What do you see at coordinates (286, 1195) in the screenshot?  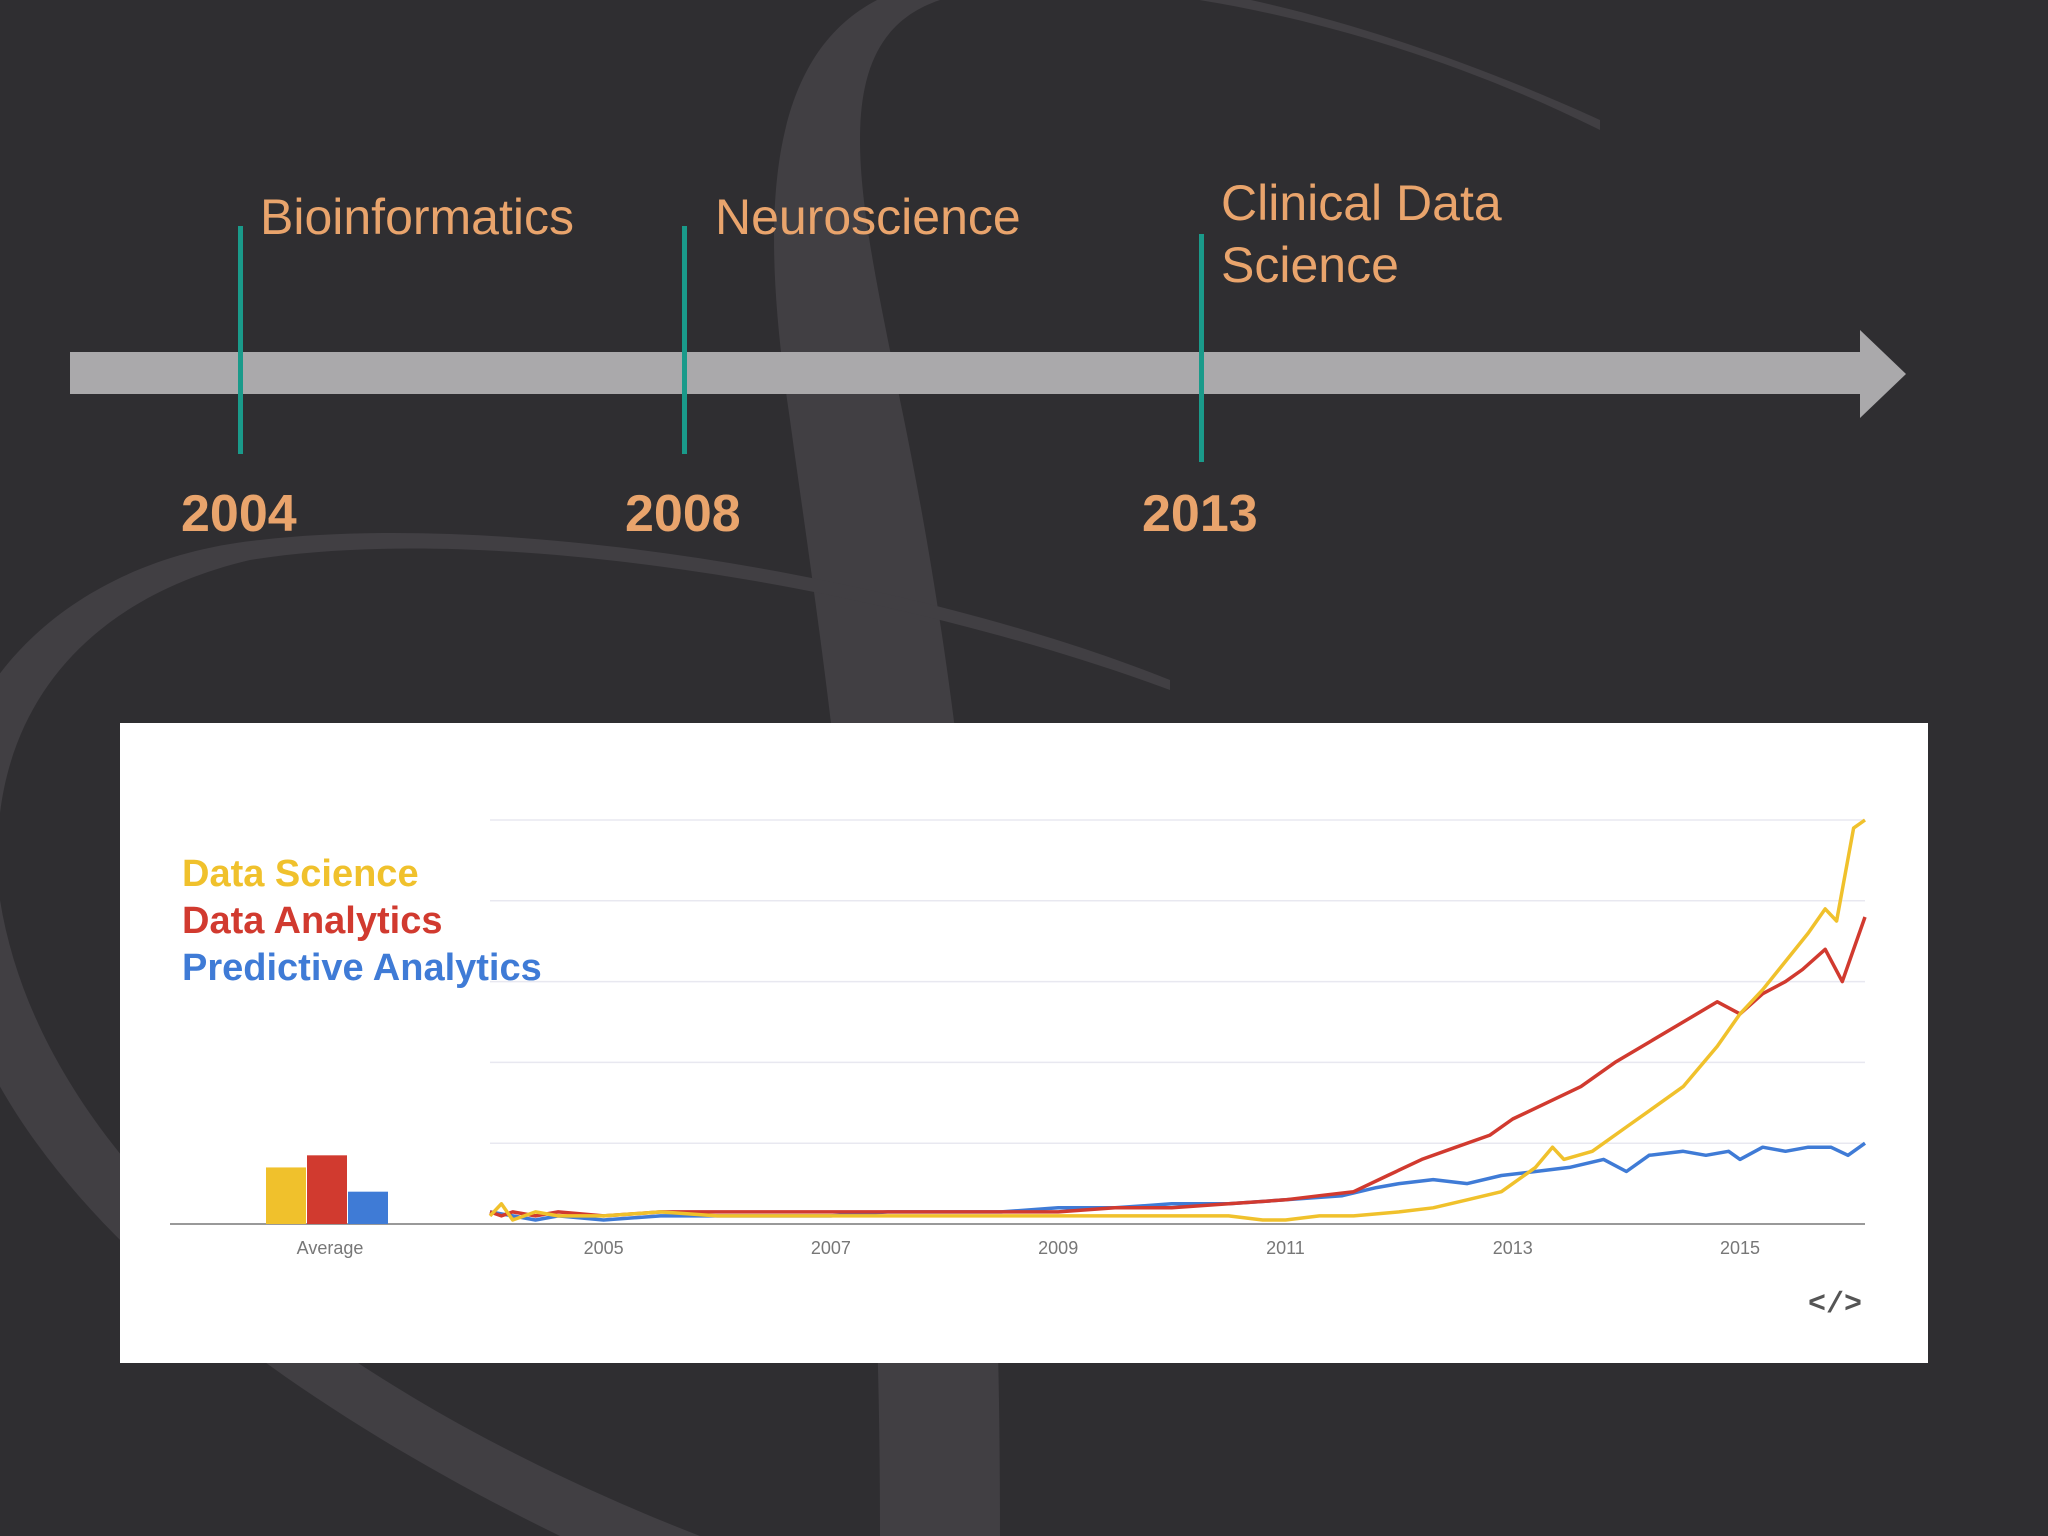 I see `average-bar-data-science` at bounding box center [286, 1195].